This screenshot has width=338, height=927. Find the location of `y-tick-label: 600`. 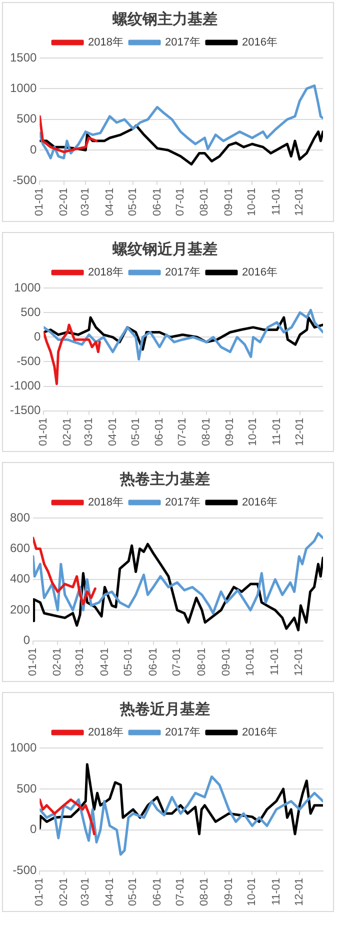

y-tick-label: 600 is located at coordinates (20, 548).